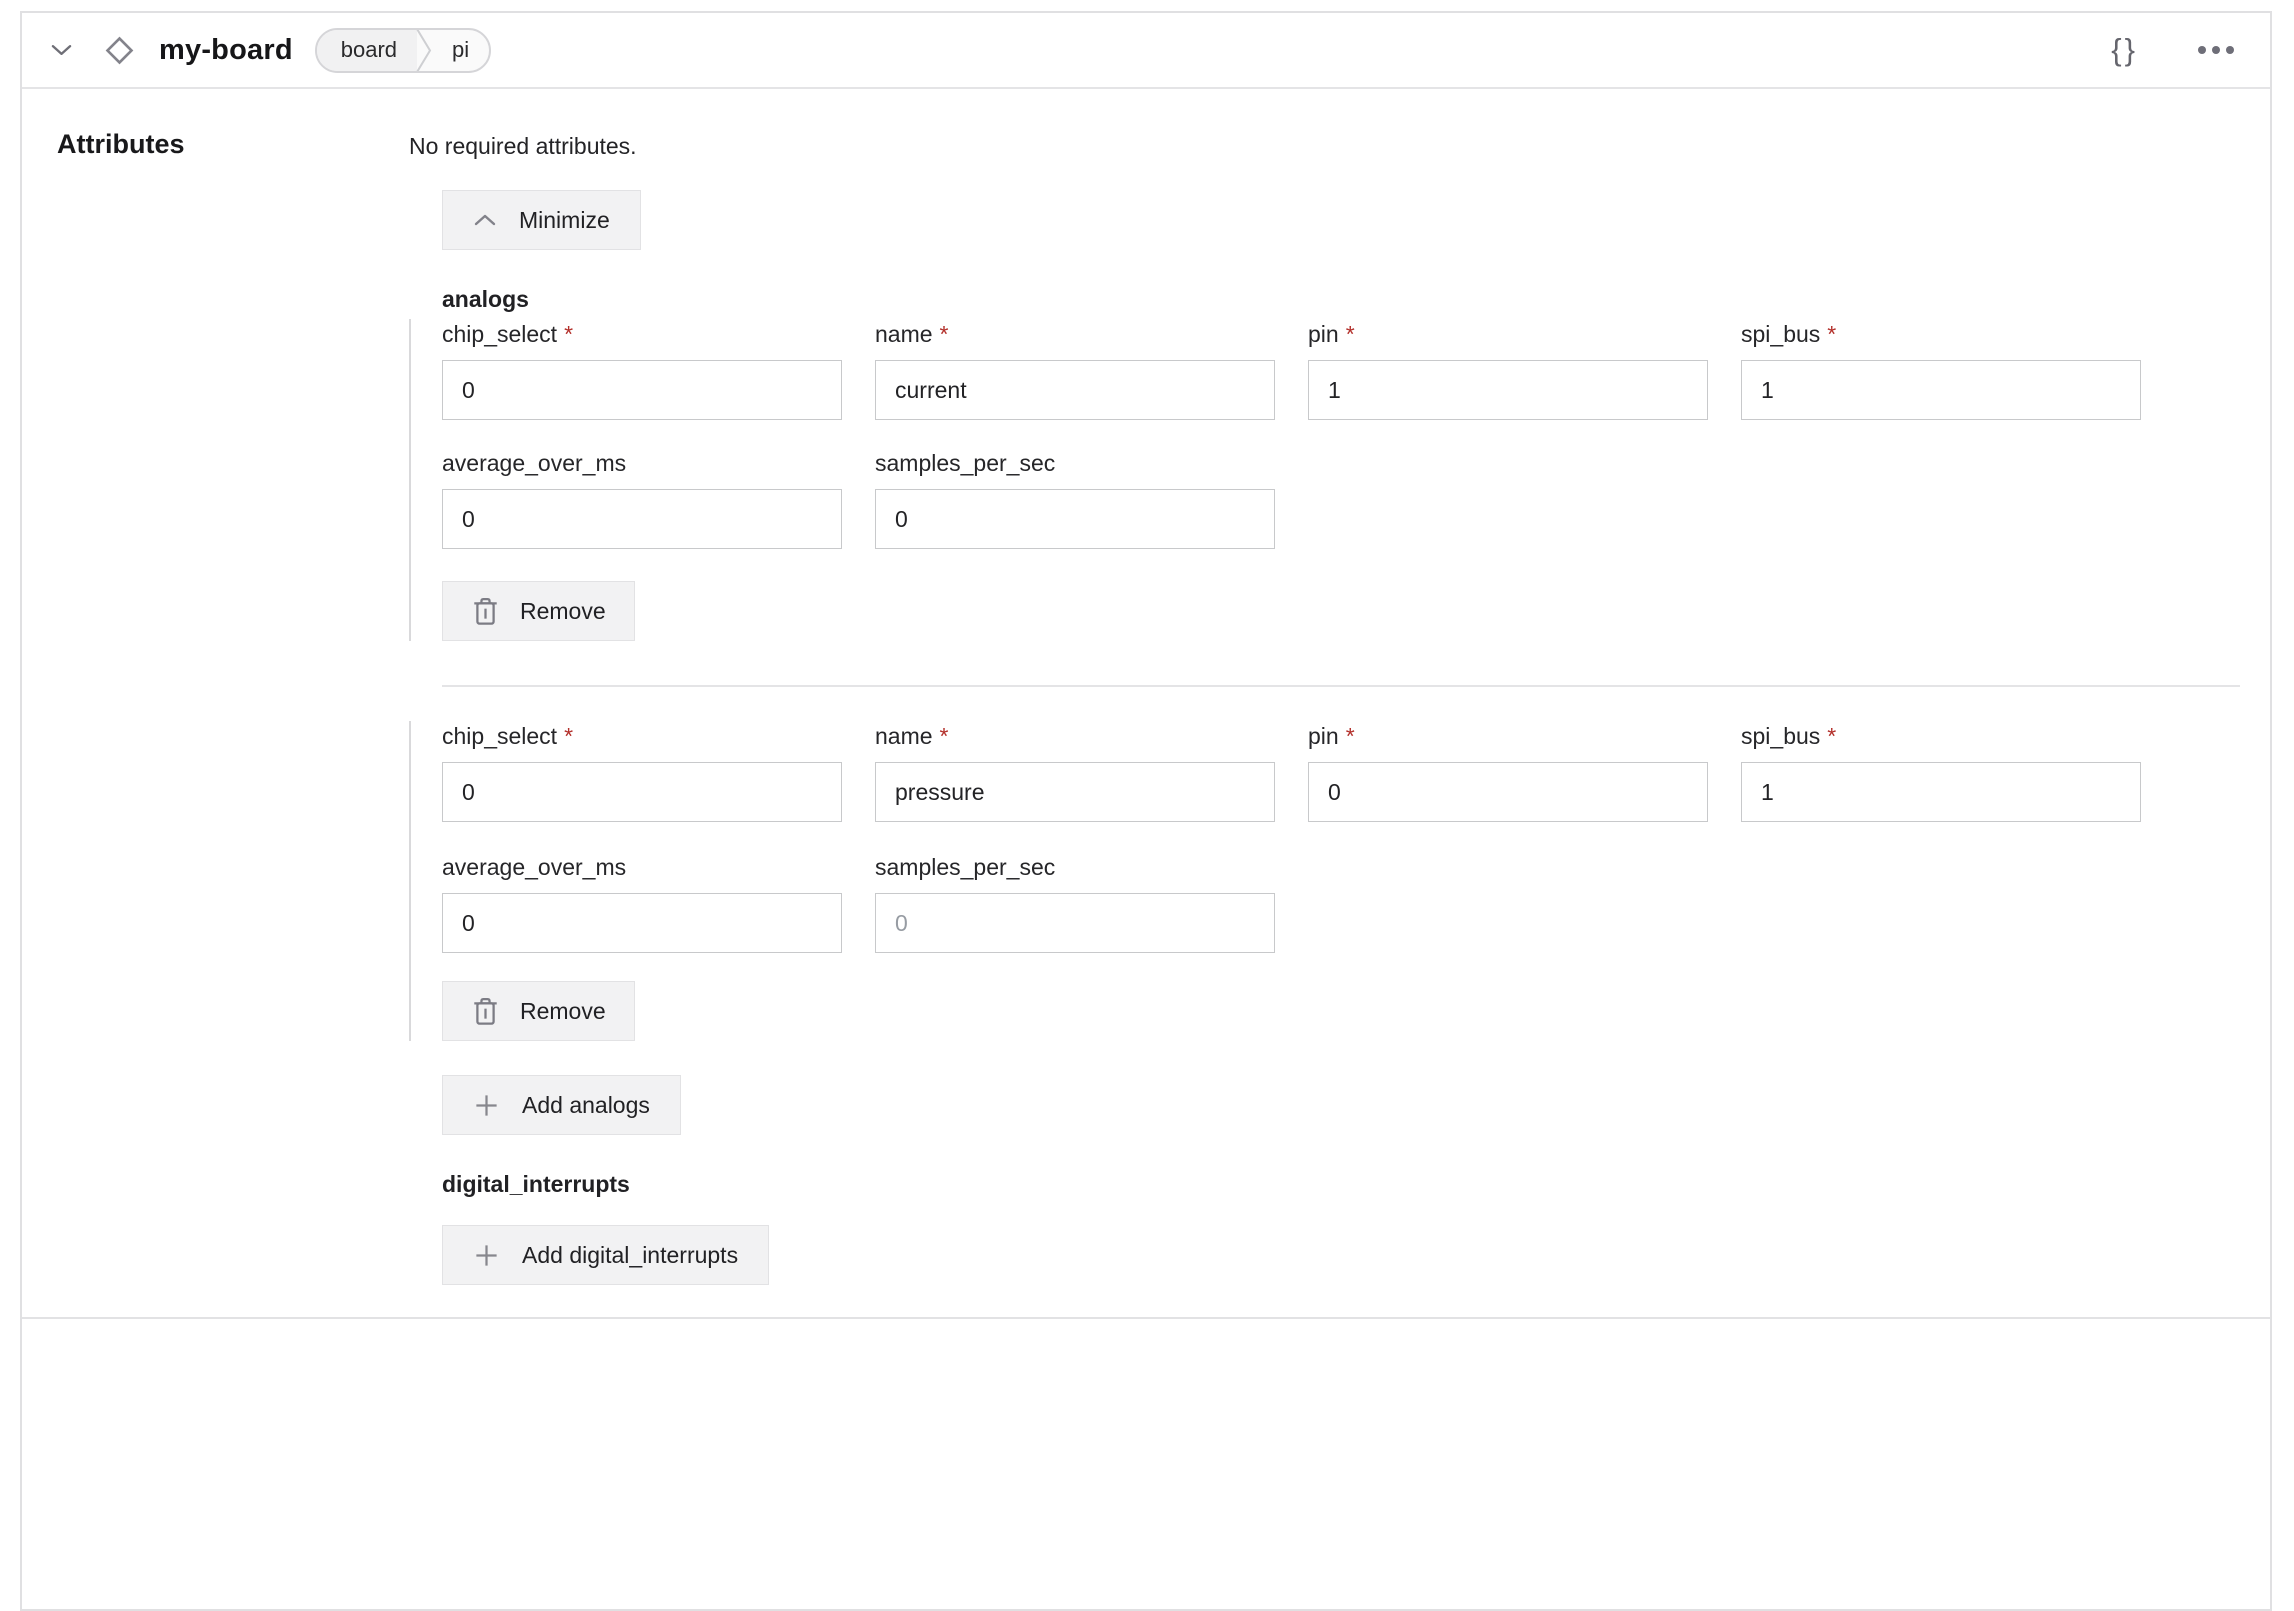  What do you see at coordinates (561, 1105) in the screenshot?
I see `add-analogs-button: Add analogs` at bounding box center [561, 1105].